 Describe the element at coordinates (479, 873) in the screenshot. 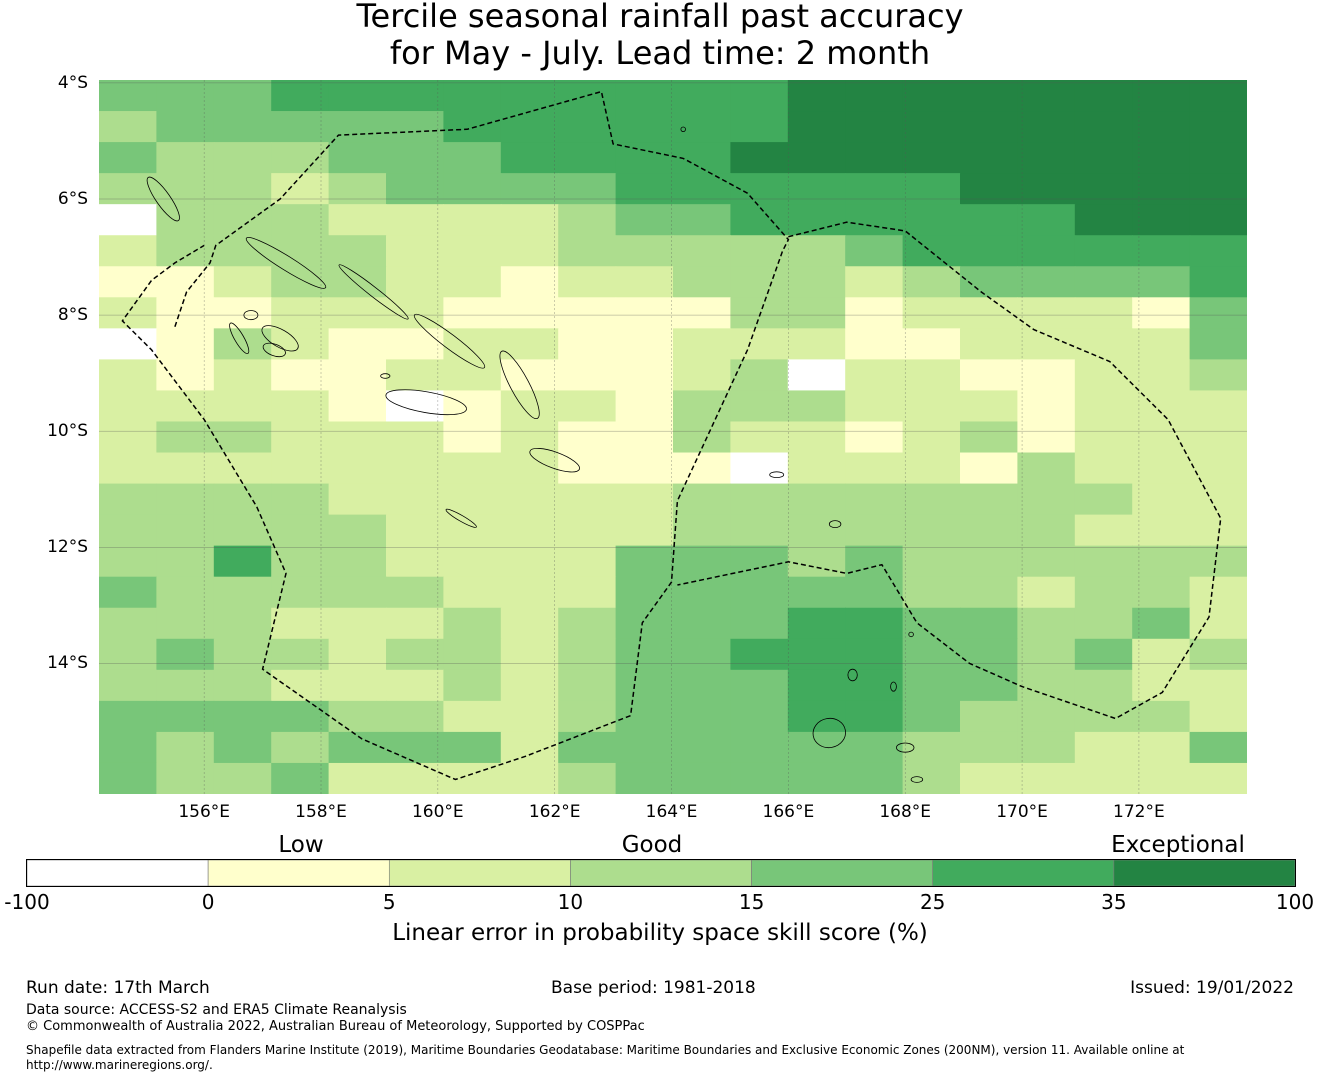

I see `colorbar-segment` at that location.